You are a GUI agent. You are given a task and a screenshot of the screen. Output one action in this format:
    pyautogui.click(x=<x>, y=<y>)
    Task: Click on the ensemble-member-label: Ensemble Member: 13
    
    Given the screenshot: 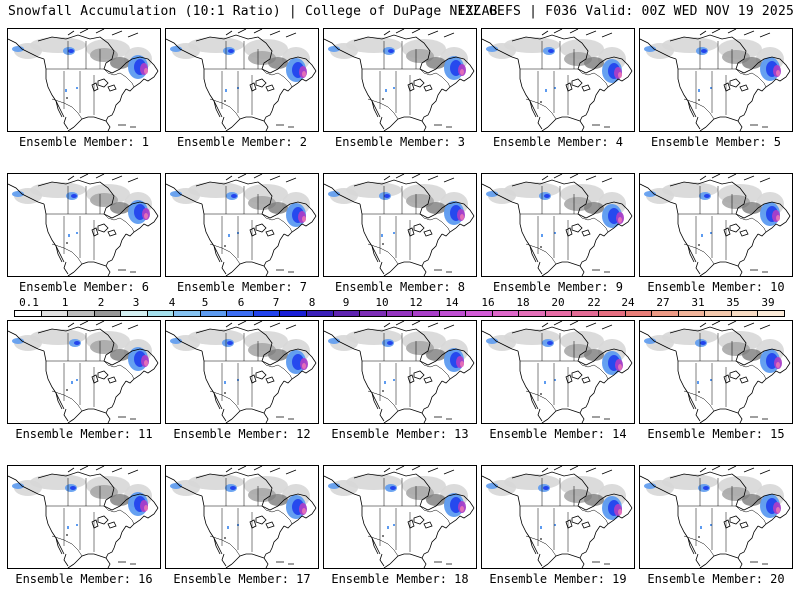 What is the action you would take?
    pyautogui.click(x=400, y=434)
    